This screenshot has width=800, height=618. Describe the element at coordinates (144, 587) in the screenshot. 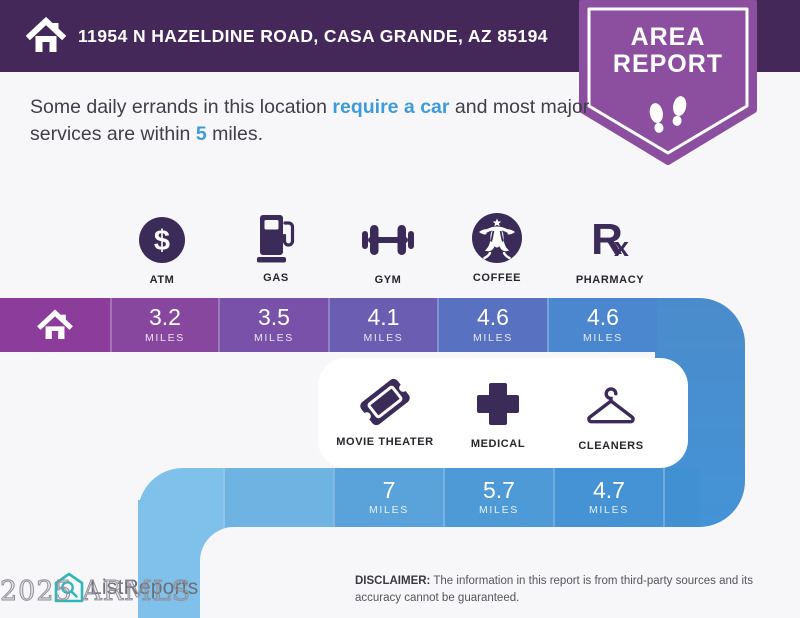

I see `brand-name: ListReports` at that location.